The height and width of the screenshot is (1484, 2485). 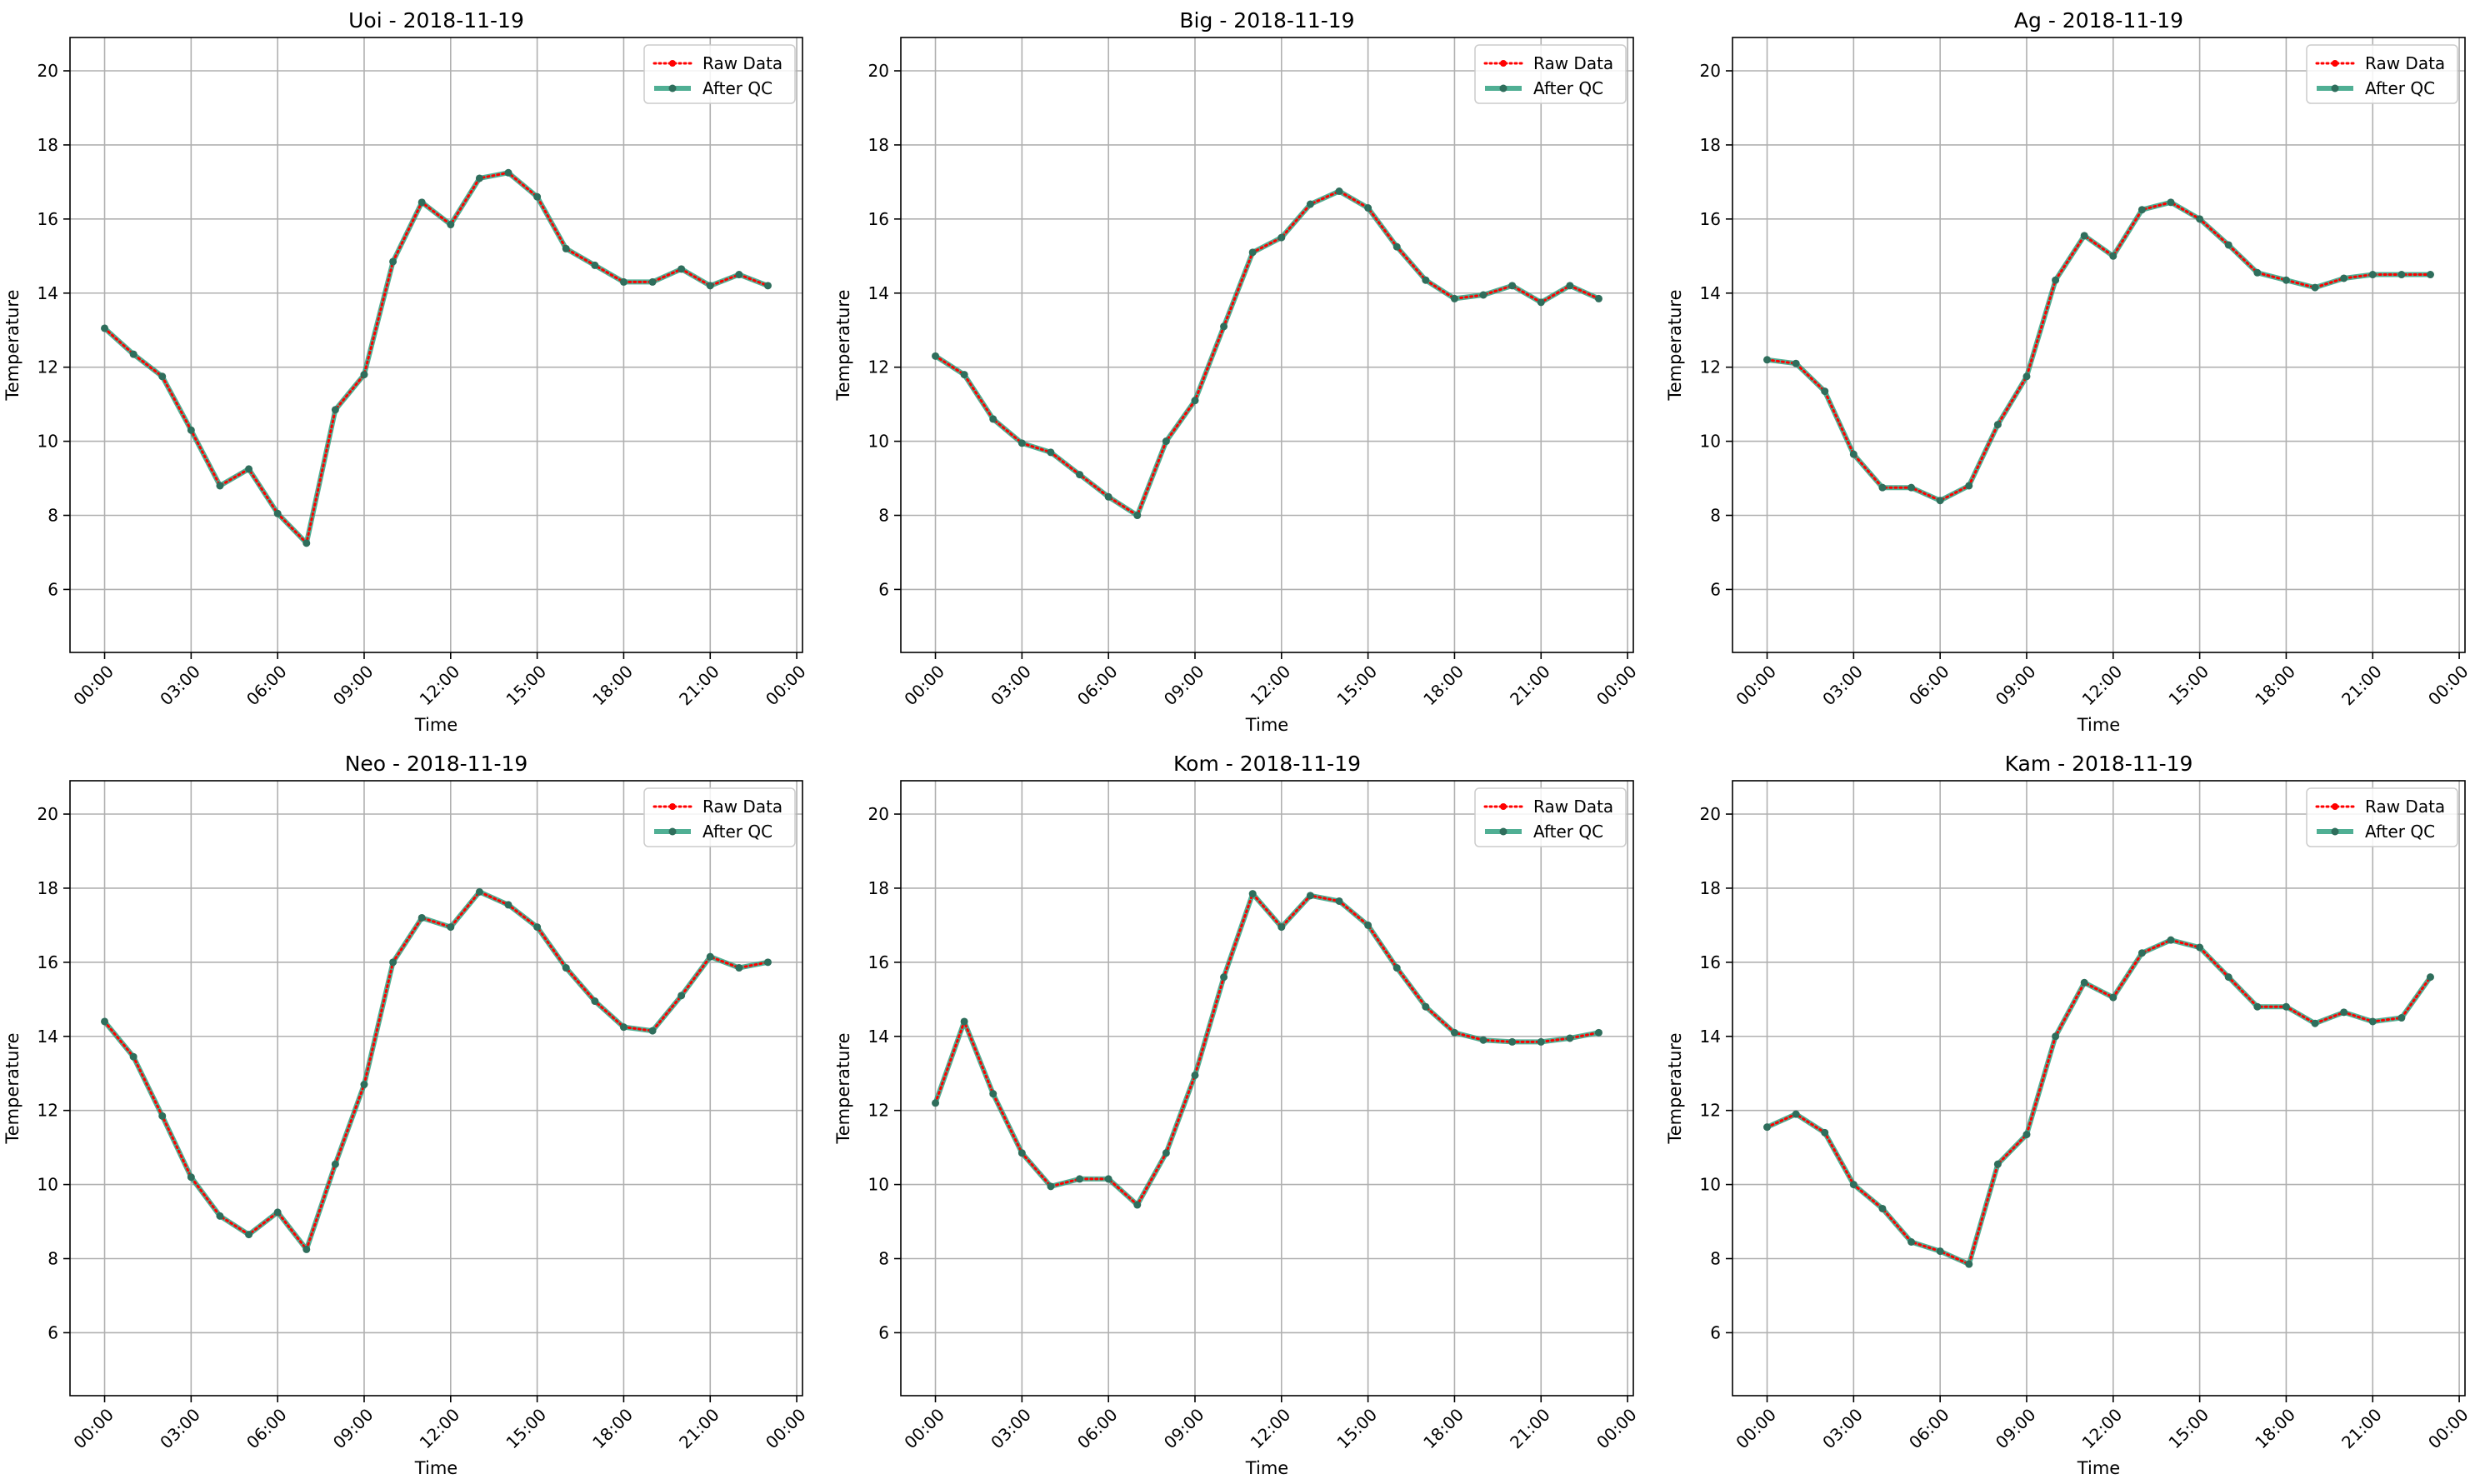 I want to click on axes-frame, so click(x=2099, y=1088).